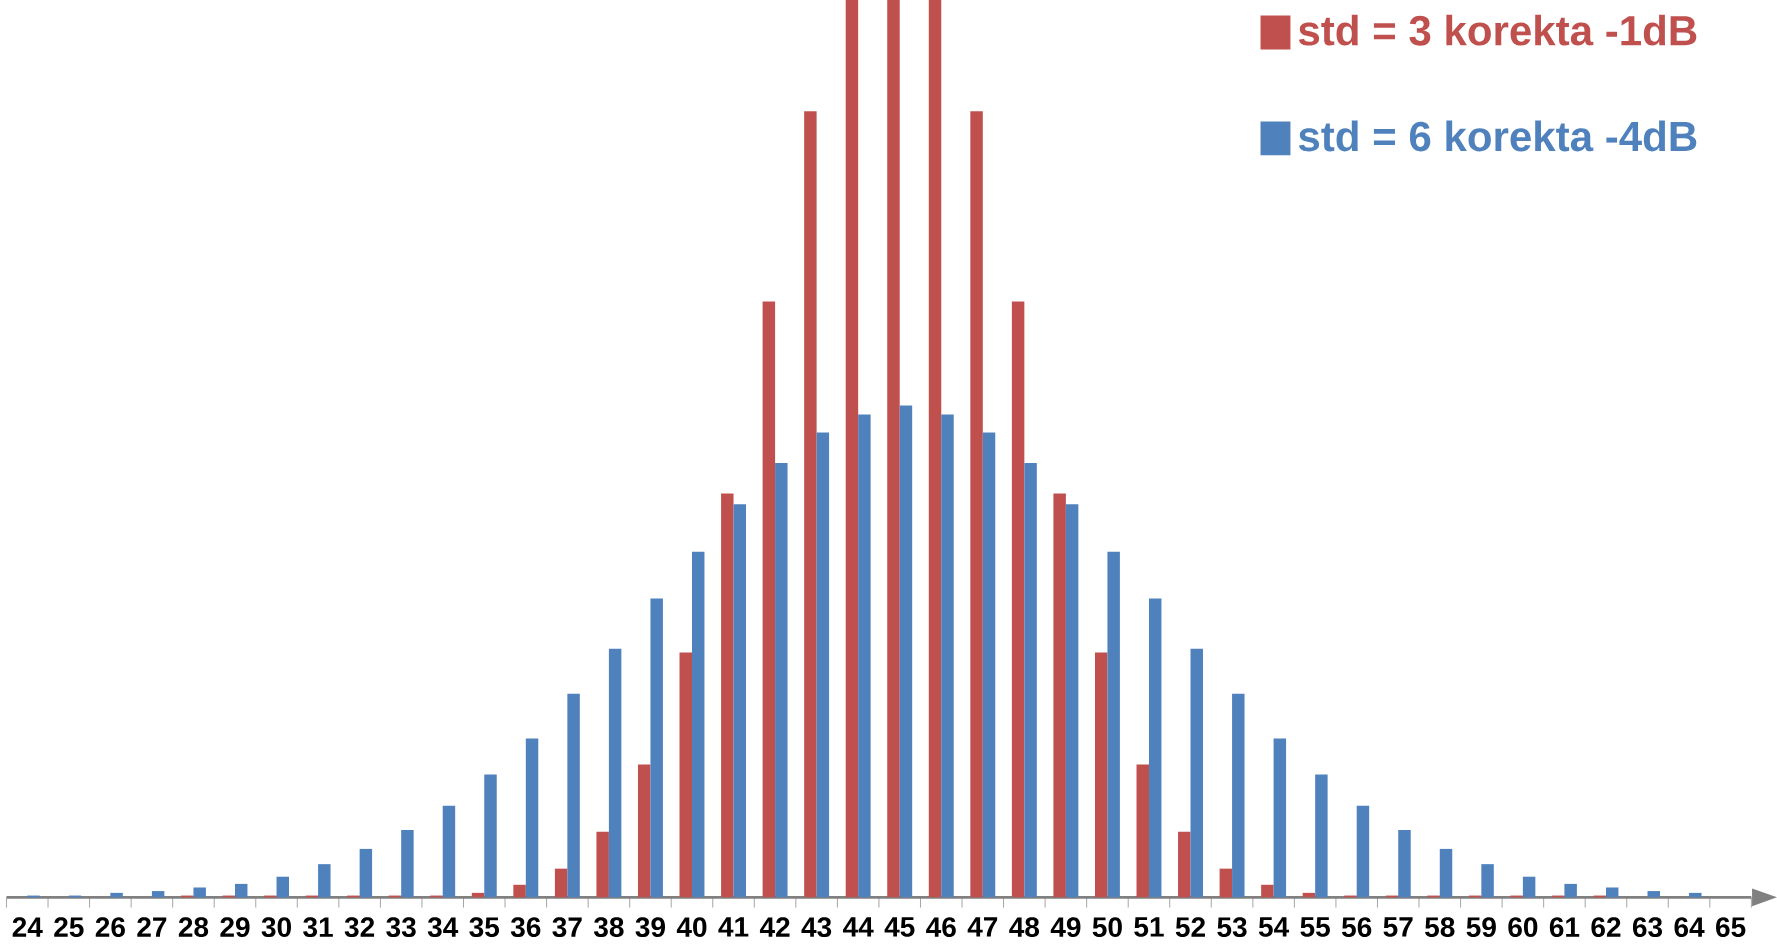 The height and width of the screenshot is (949, 1777). Describe the element at coordinates (816, 927) in the screenshot. I see `x-tick-label: 43` at that location.